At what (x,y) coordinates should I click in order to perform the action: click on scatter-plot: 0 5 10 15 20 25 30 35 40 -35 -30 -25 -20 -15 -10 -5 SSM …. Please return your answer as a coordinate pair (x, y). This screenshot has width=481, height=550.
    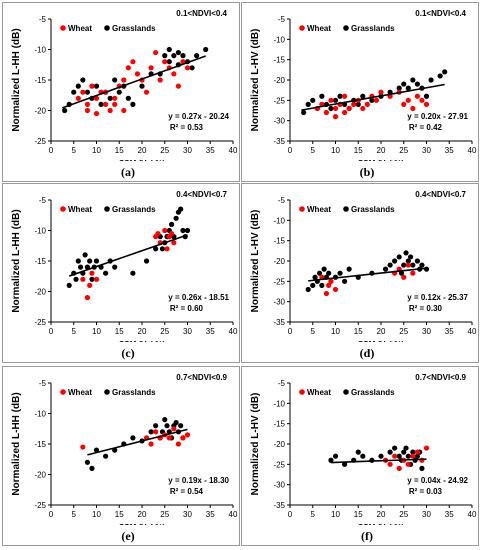
    Looking at the image, I should click on (363, 266).